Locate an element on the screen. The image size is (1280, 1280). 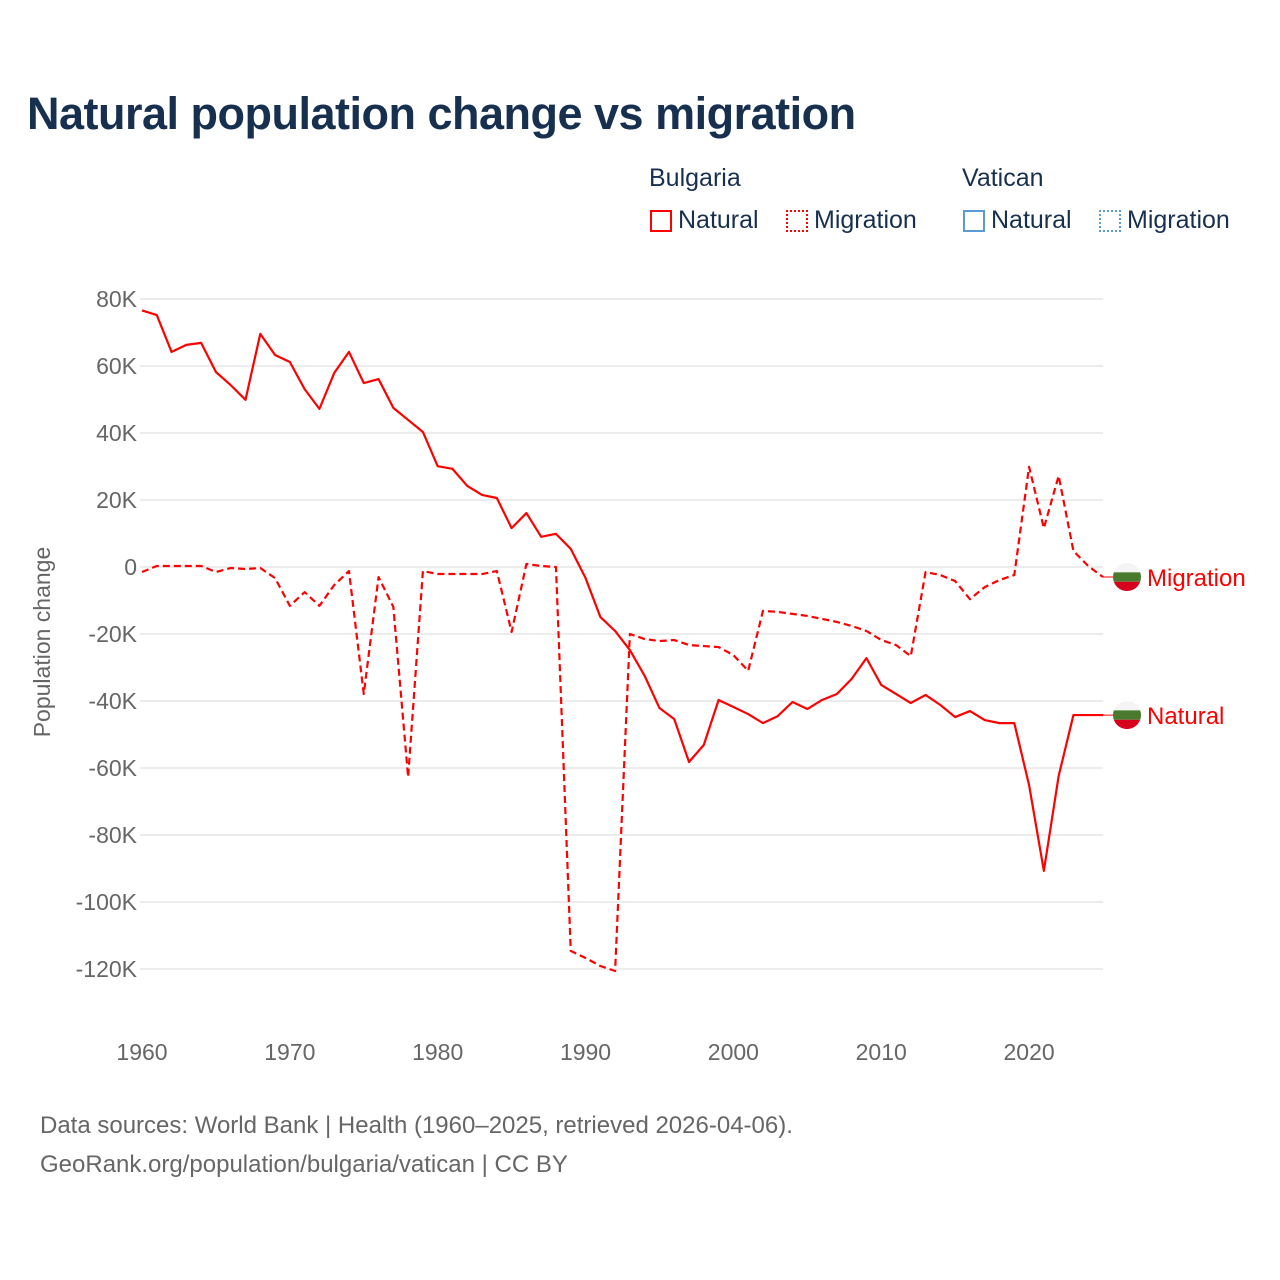
y-tick-label: -120K is located at coordinates (107, 969).